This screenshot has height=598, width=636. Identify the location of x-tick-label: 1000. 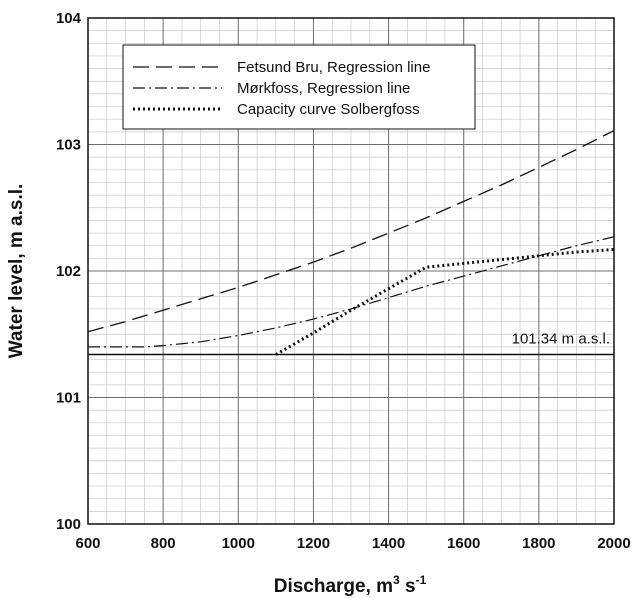
(238, 543).